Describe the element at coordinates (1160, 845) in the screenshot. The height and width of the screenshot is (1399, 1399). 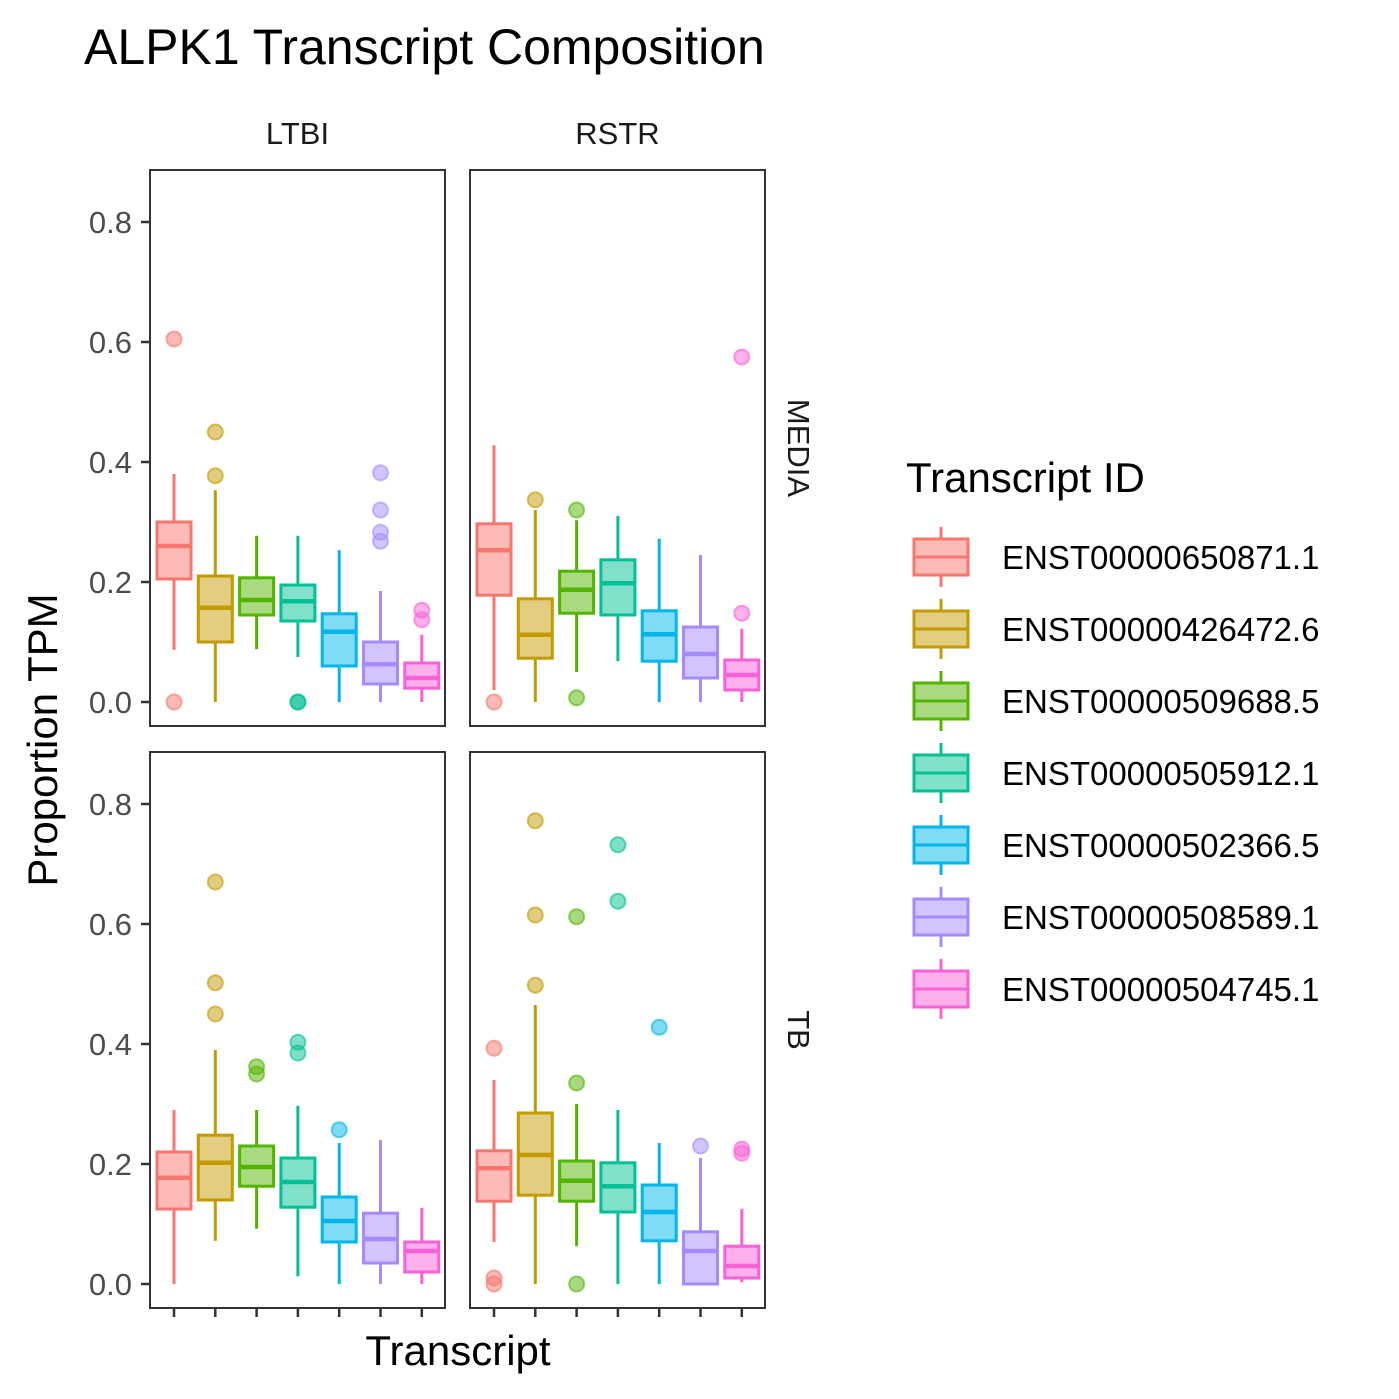
I see `legend-item-label: ENST00000502366.5` at that location.